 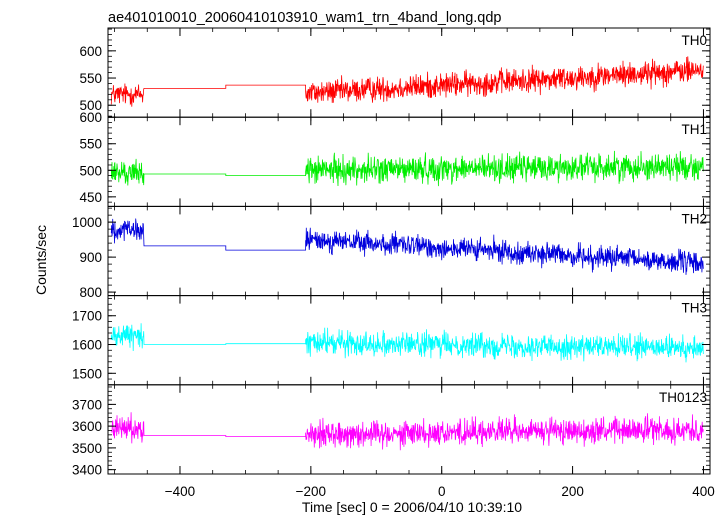 I want to click on y-tick-label: 450, so click(x=90, y=197).